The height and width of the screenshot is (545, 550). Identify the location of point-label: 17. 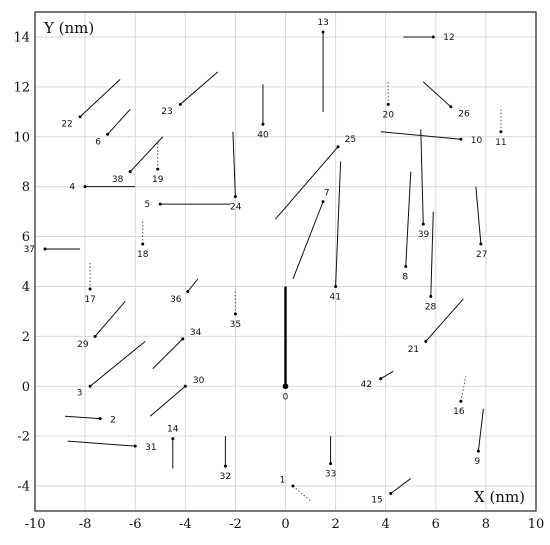
(89, 300).